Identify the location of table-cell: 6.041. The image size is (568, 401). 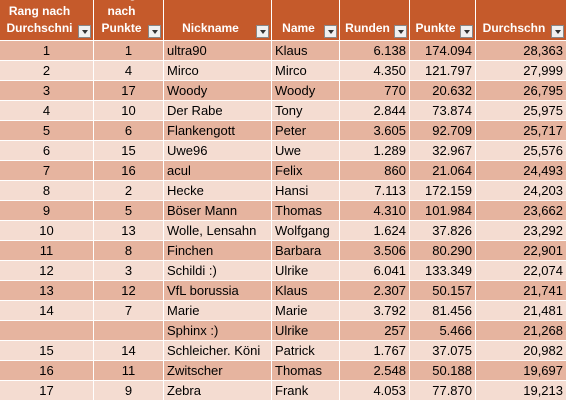
(375, 271).